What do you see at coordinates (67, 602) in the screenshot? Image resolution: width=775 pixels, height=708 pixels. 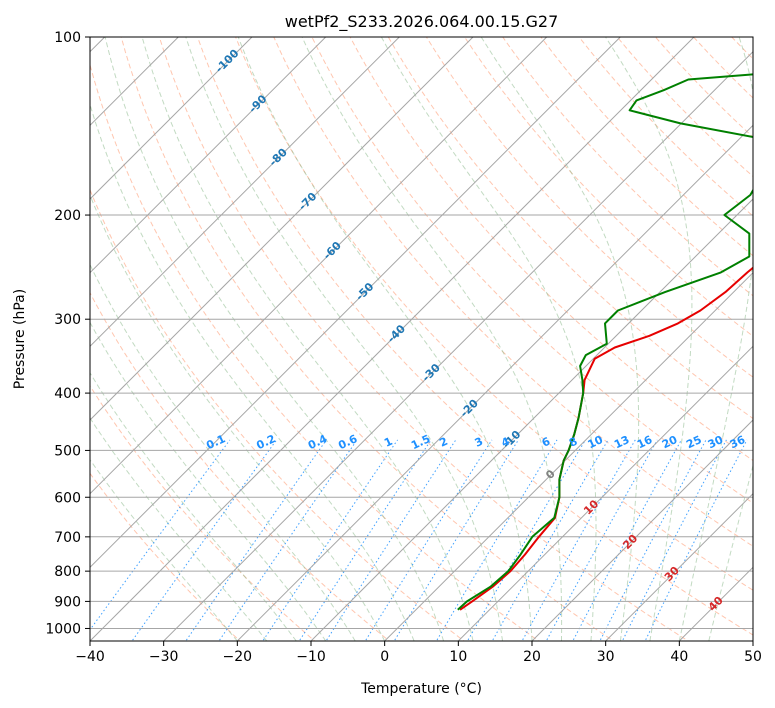 I see `y-tick-label: 900` at bounding box center [67, 602].